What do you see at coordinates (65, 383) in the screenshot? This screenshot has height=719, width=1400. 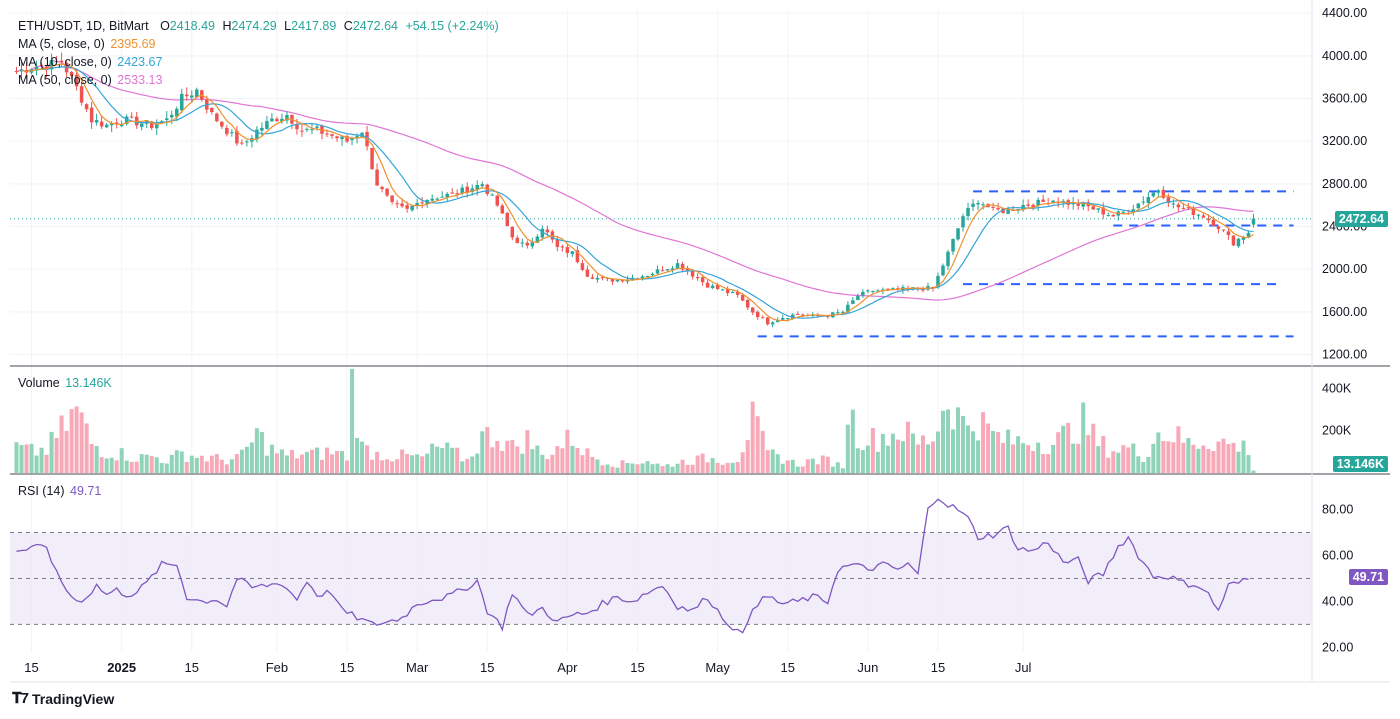 I see `volume-legend: Volume 13.146K` at bounding box center [65, 383].